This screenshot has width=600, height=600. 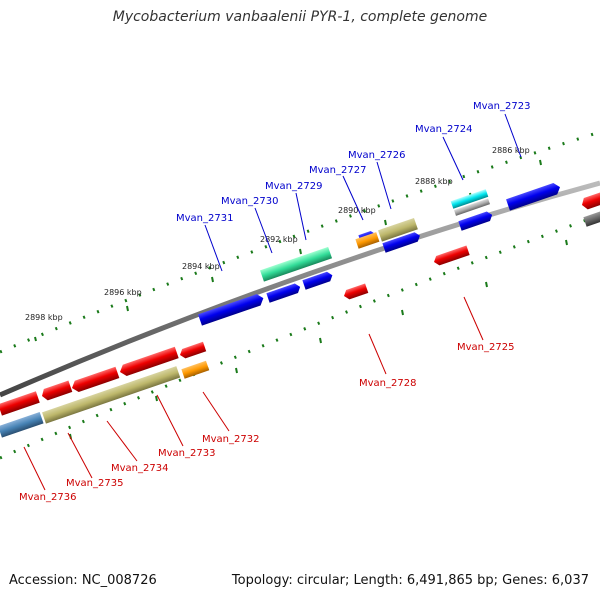 What do you see at coordinates (123, 292) in the screenshot?
I see `scale-label-2896: 2896 kbp` at bounding box center [123, 292].